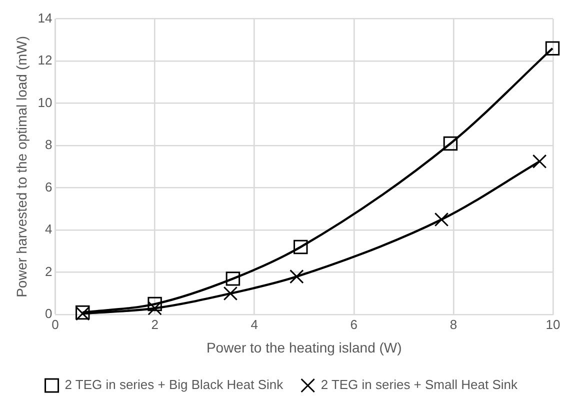  I want to click on x-tick-label: 10, so click(553, 324).